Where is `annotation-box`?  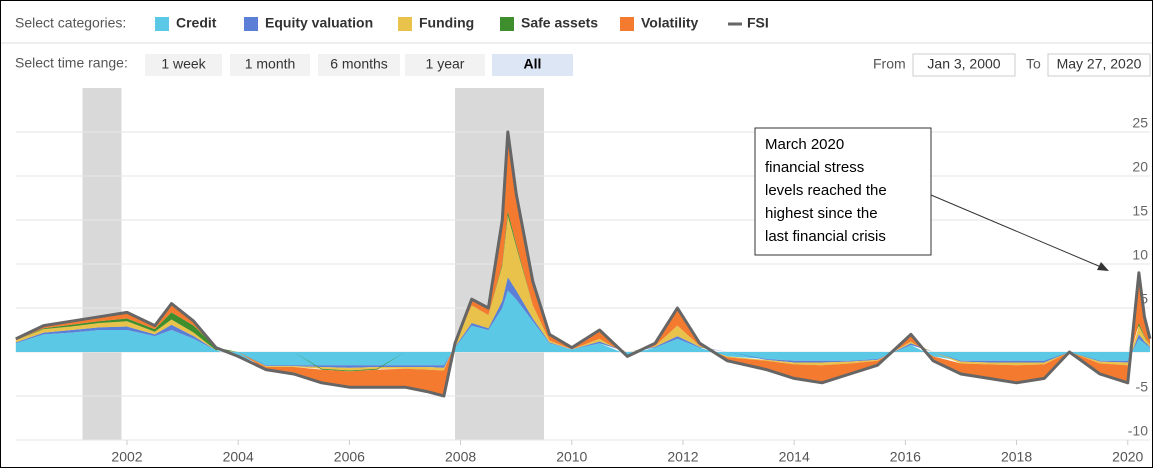
annotation-box is located at coordinates (843, 191).